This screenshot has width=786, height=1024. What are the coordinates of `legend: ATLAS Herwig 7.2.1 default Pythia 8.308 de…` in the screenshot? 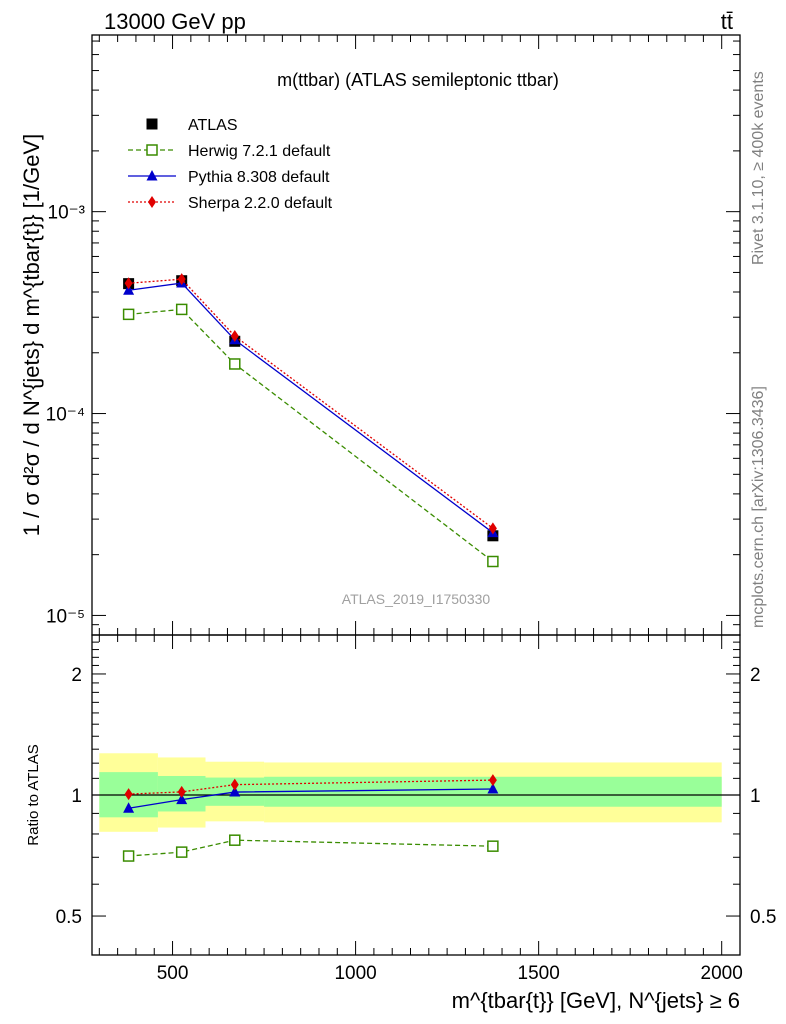 It's located at (230, 164).